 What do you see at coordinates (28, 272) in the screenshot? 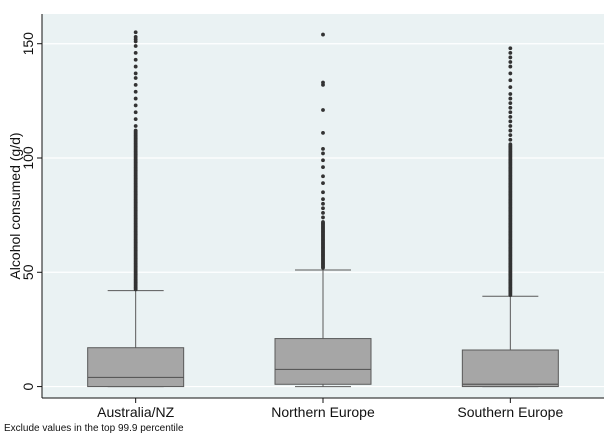
I see `y-tick-label-50: 50` at bounding box center [28, 272].